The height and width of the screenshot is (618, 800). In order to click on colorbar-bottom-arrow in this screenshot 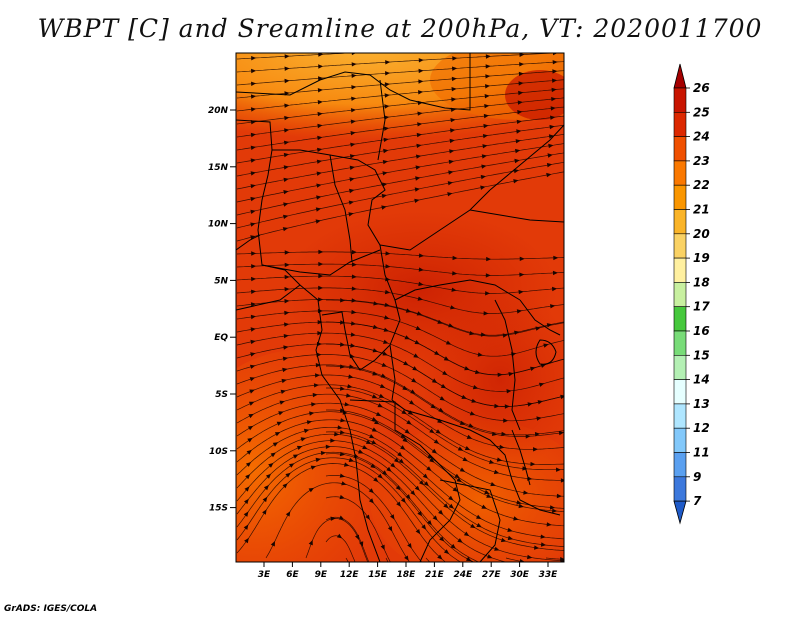, I will do `click(680, 512)`.